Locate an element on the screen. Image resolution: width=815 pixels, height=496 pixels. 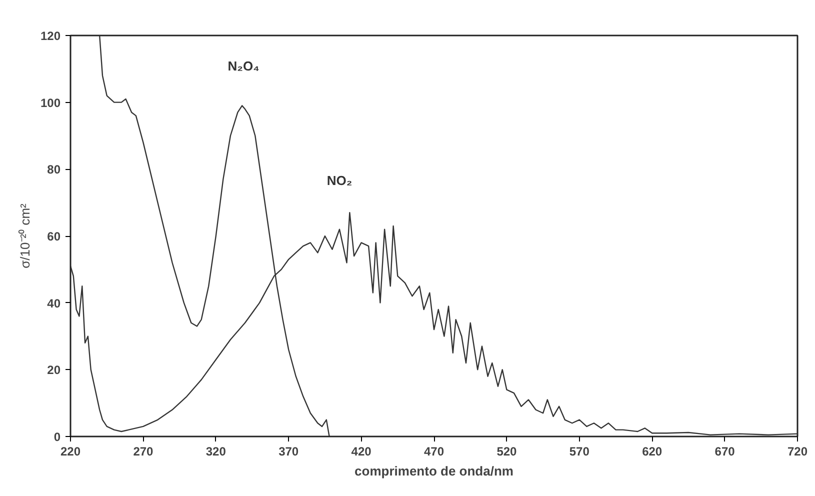
y-tick-label: 120 is located at coordinates (50, 36).